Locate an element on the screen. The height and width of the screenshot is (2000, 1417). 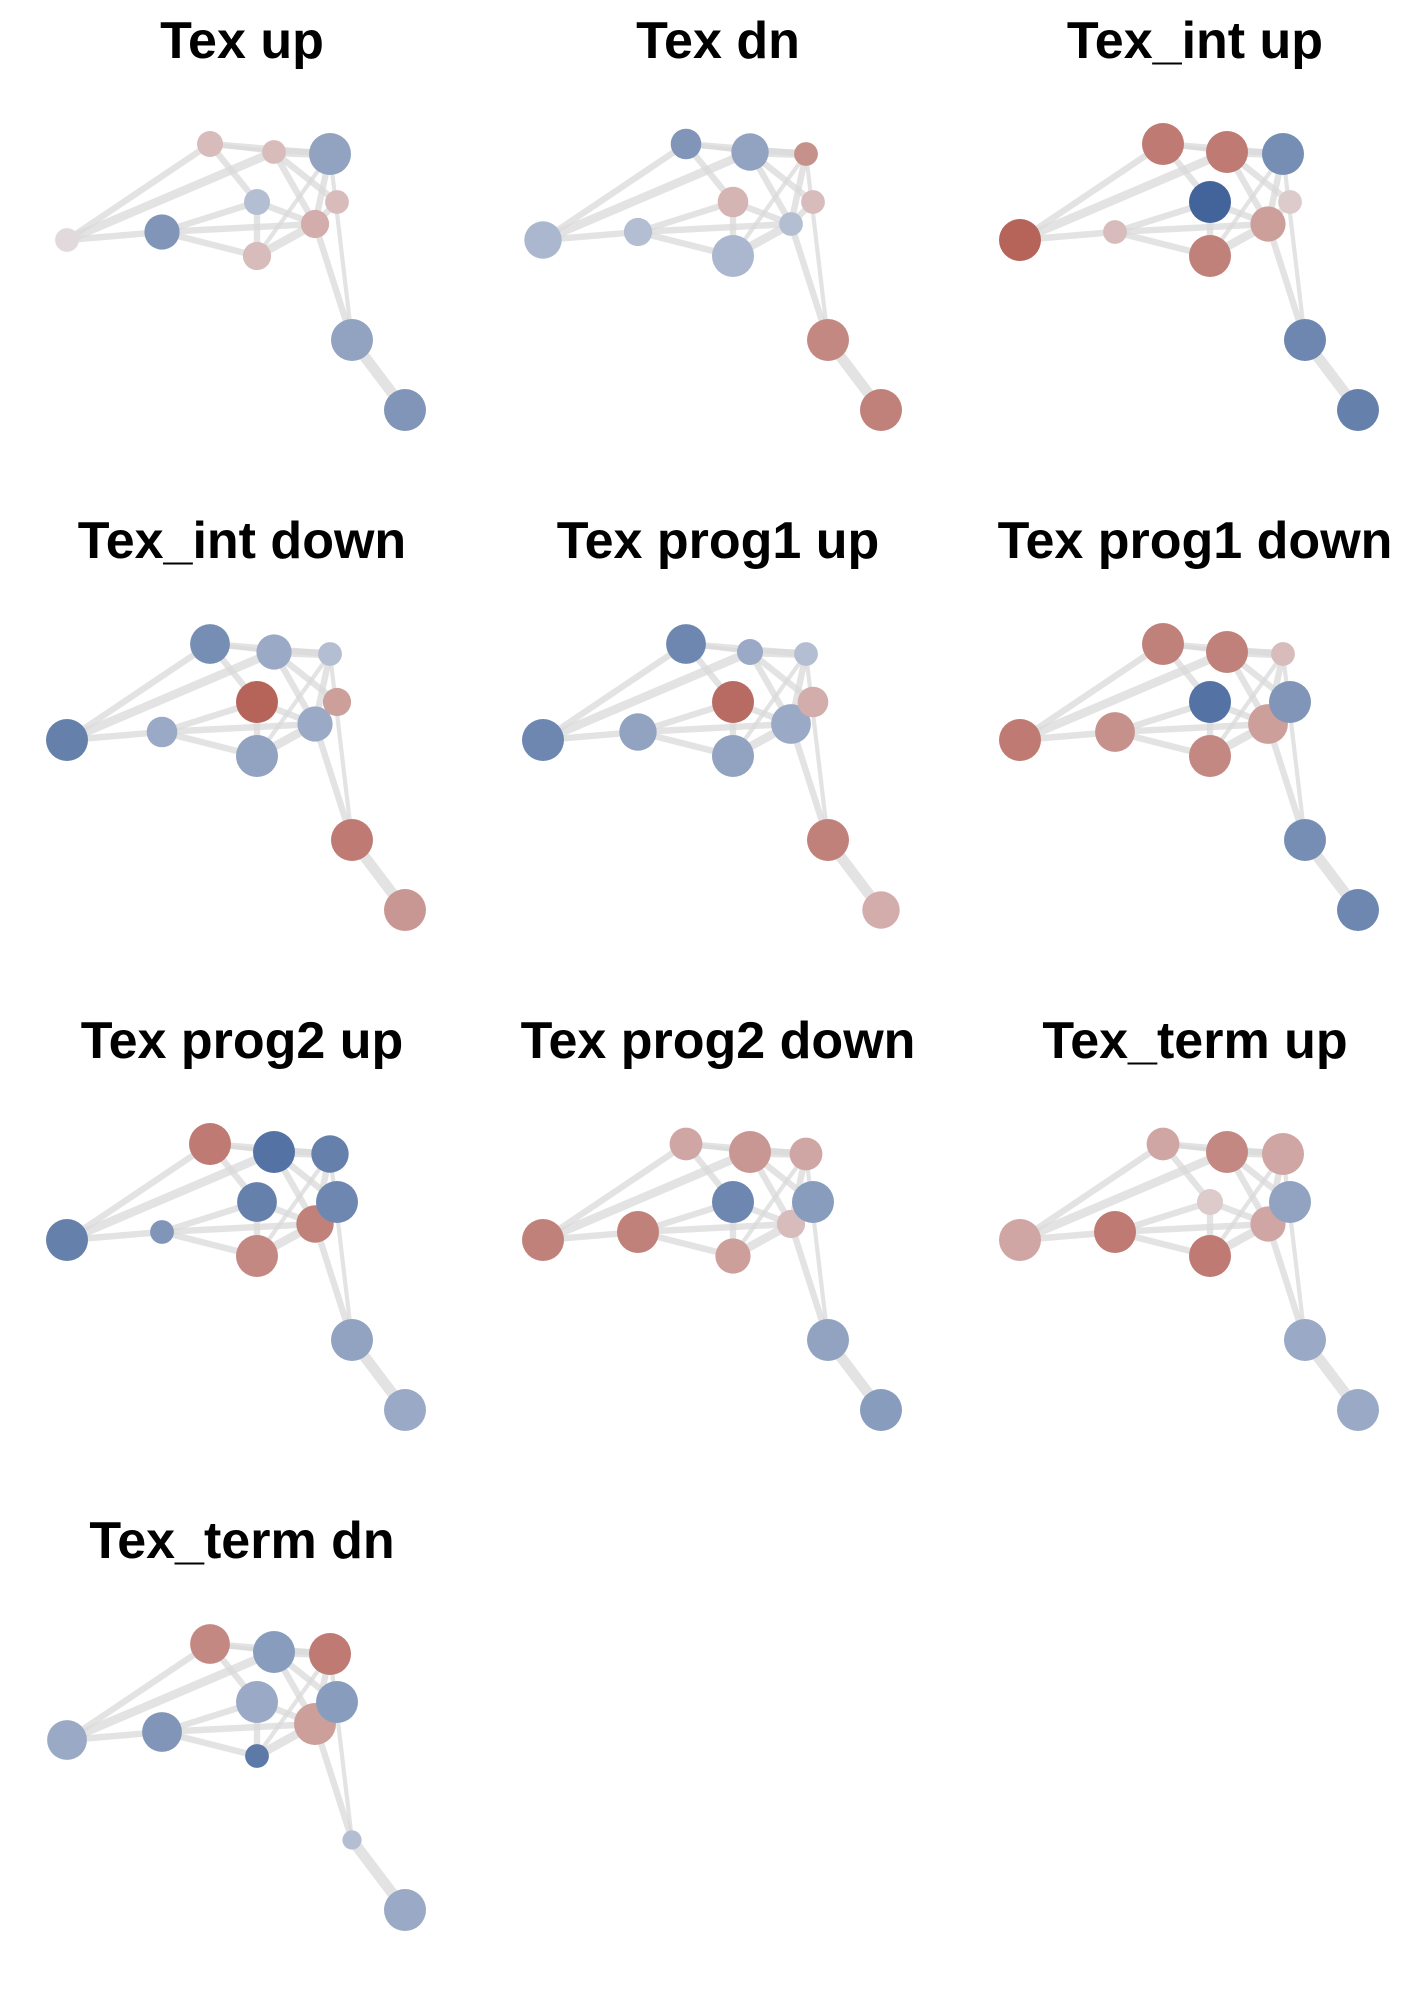
panel-title: Tex_int down is located at coordinates (242, 541).